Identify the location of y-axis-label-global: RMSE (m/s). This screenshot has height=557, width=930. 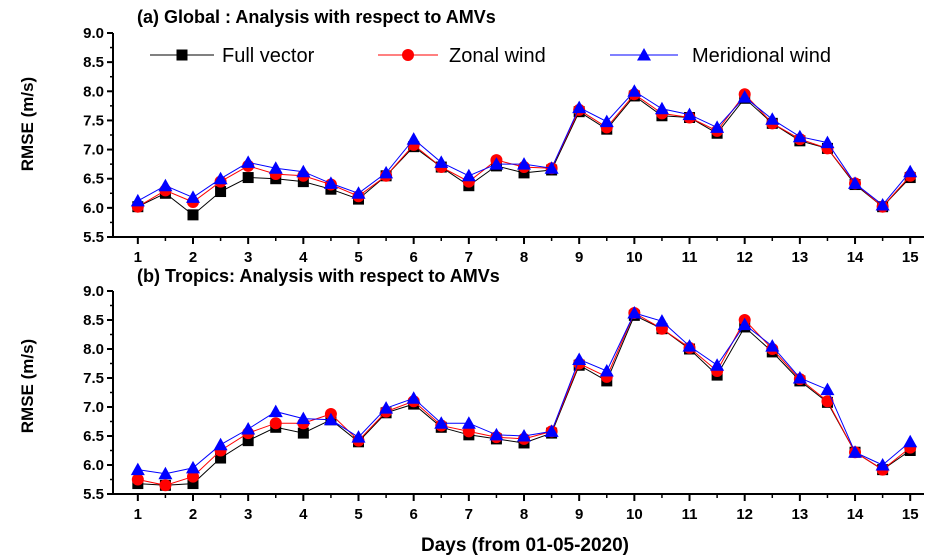
(27, 124).